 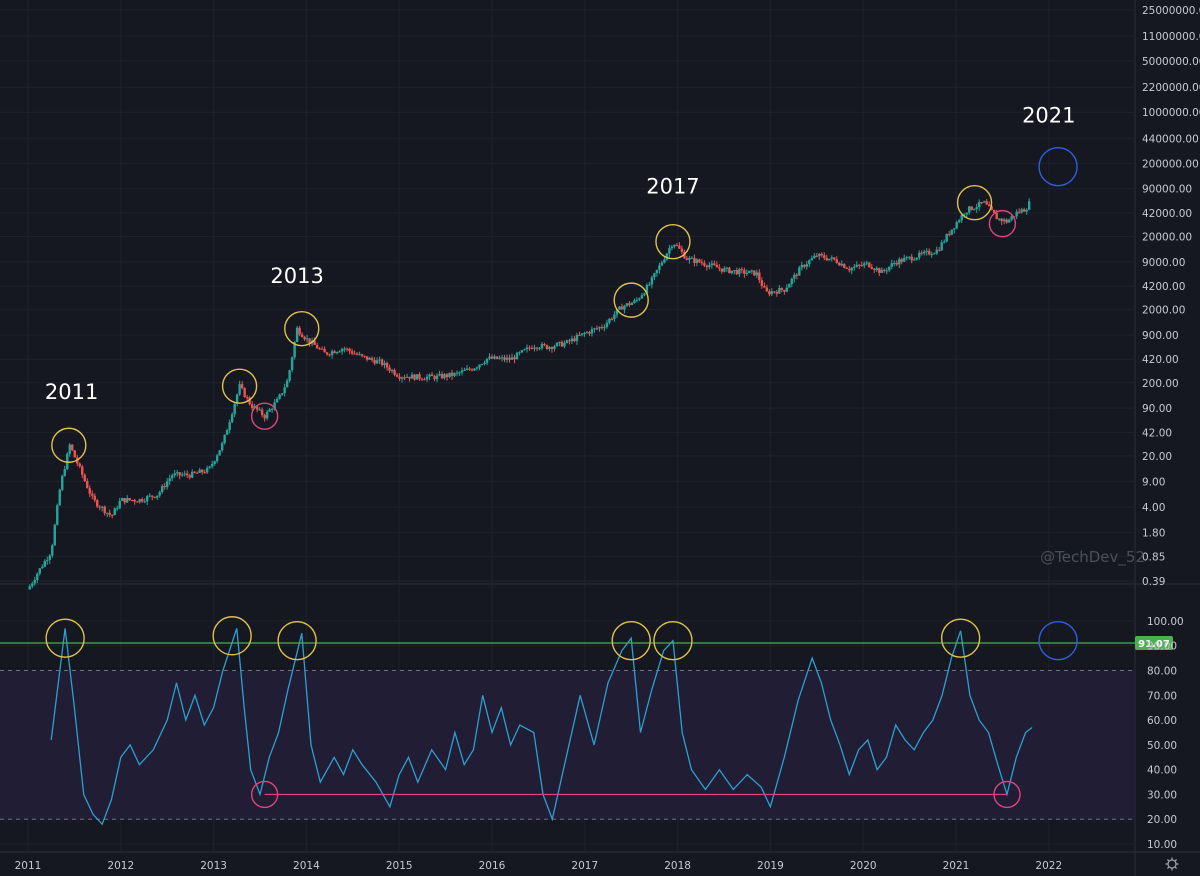 I want to click on rsi-tick-label: 20.00, so click(x=1162, y=820).